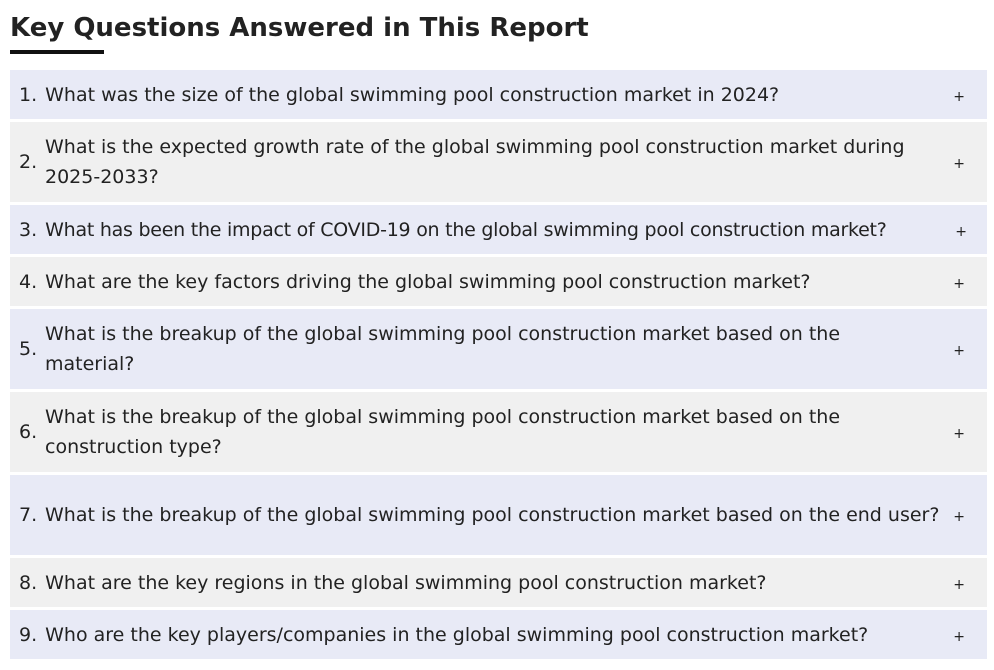 The width and height of the screenshot is (994, 670). I want to click on faq-number: 7., so click(28, 515).